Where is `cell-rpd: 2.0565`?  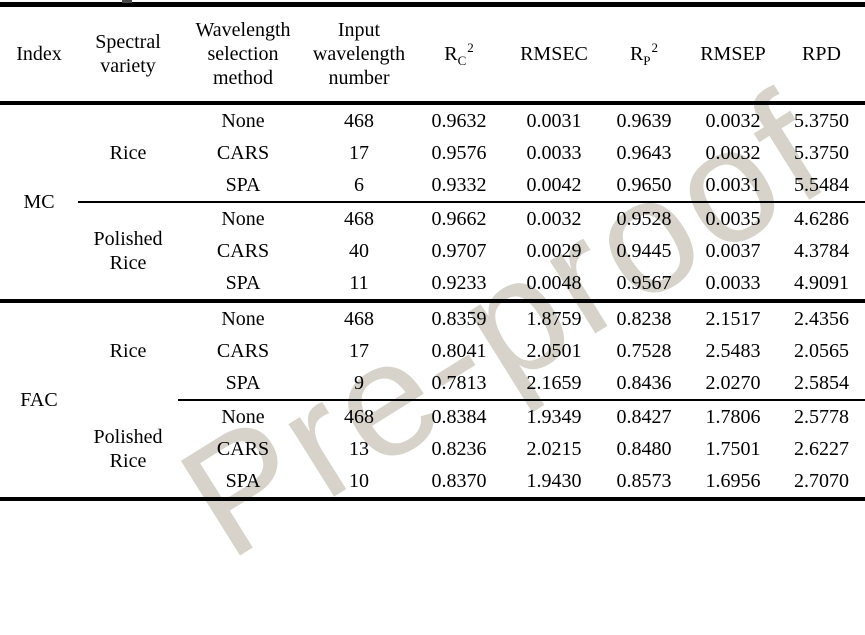
cell-rpd: 2.0565 is located at coordinates (821, 350).